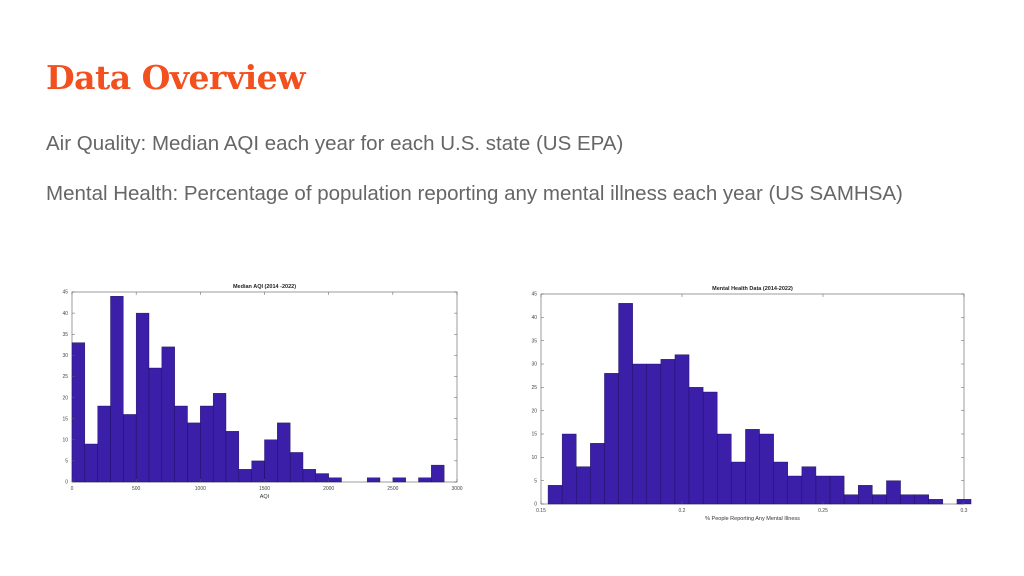 The height and width of the screenshot is (576, 1024). What do you see at coordinates (136, 489) in the screenshot?
I see `x-tick-label: 500` at bounding box center [136, 489].